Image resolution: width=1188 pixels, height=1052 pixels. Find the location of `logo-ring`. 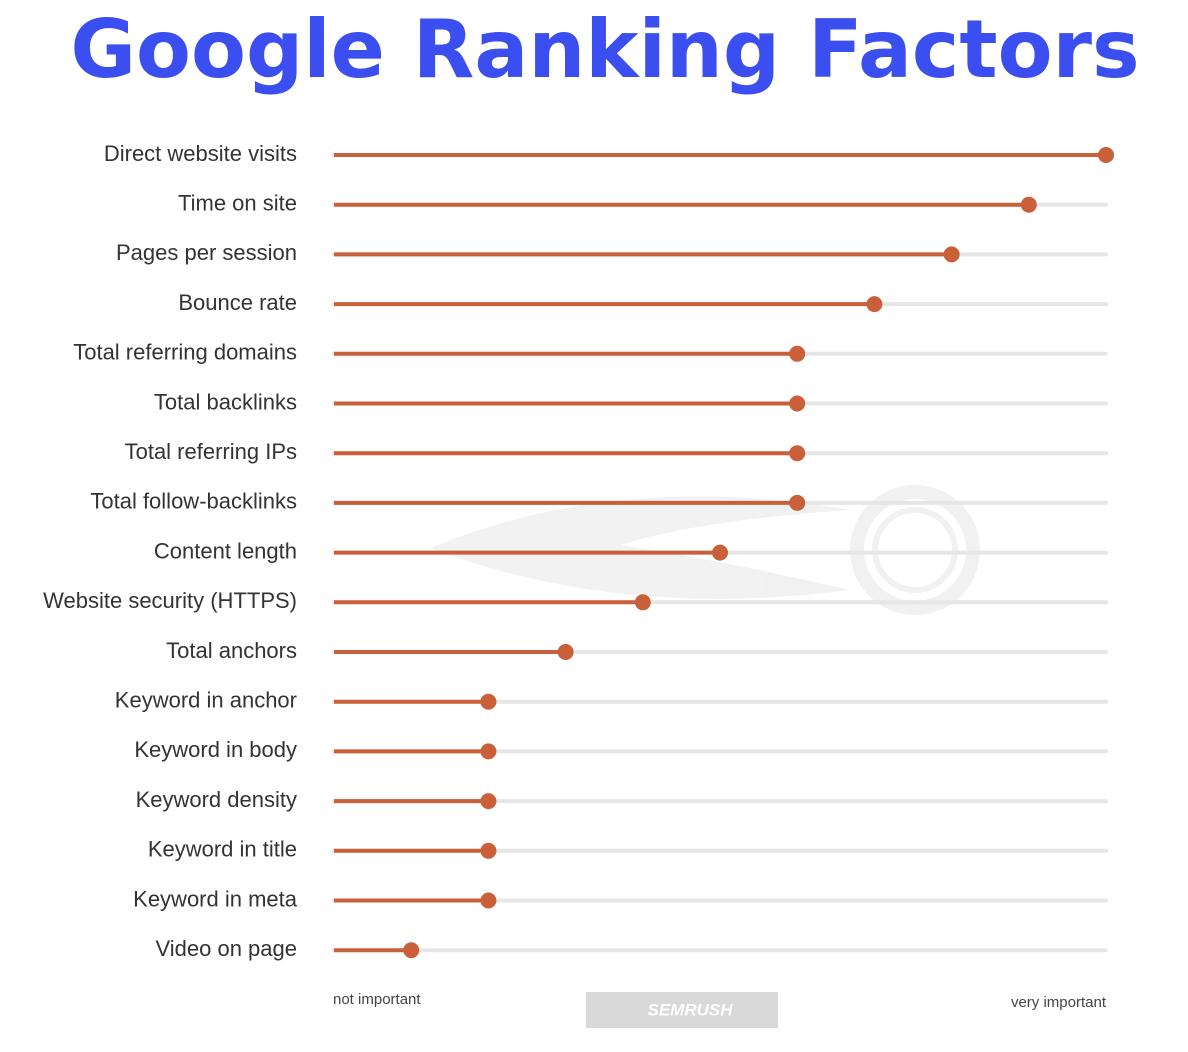

logo-ring is located at coordinates (915, 550).